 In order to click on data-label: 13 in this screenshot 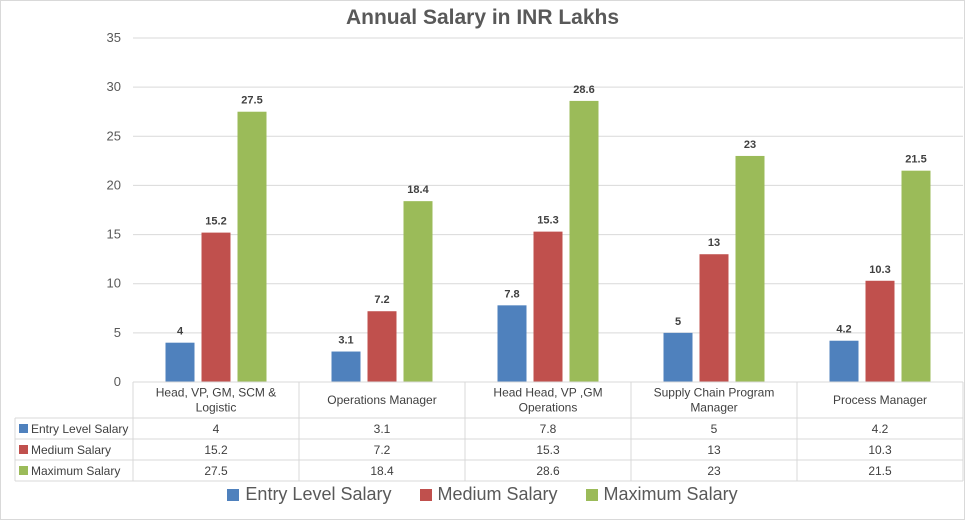, I will do `click(714, 243)`.